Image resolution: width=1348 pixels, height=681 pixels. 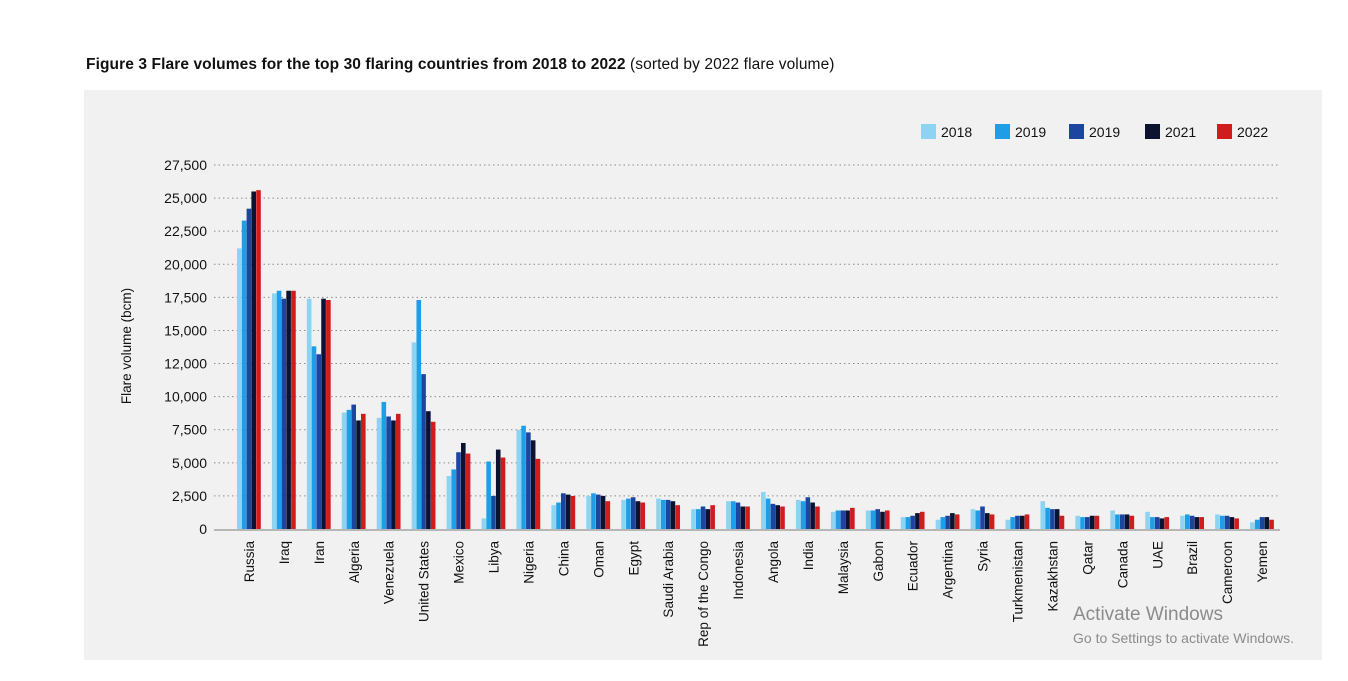 What do you see at coordinates (1104, 132) in the screenshot?
I see `legend-label: 2019` at bounding box center [1104, 132].